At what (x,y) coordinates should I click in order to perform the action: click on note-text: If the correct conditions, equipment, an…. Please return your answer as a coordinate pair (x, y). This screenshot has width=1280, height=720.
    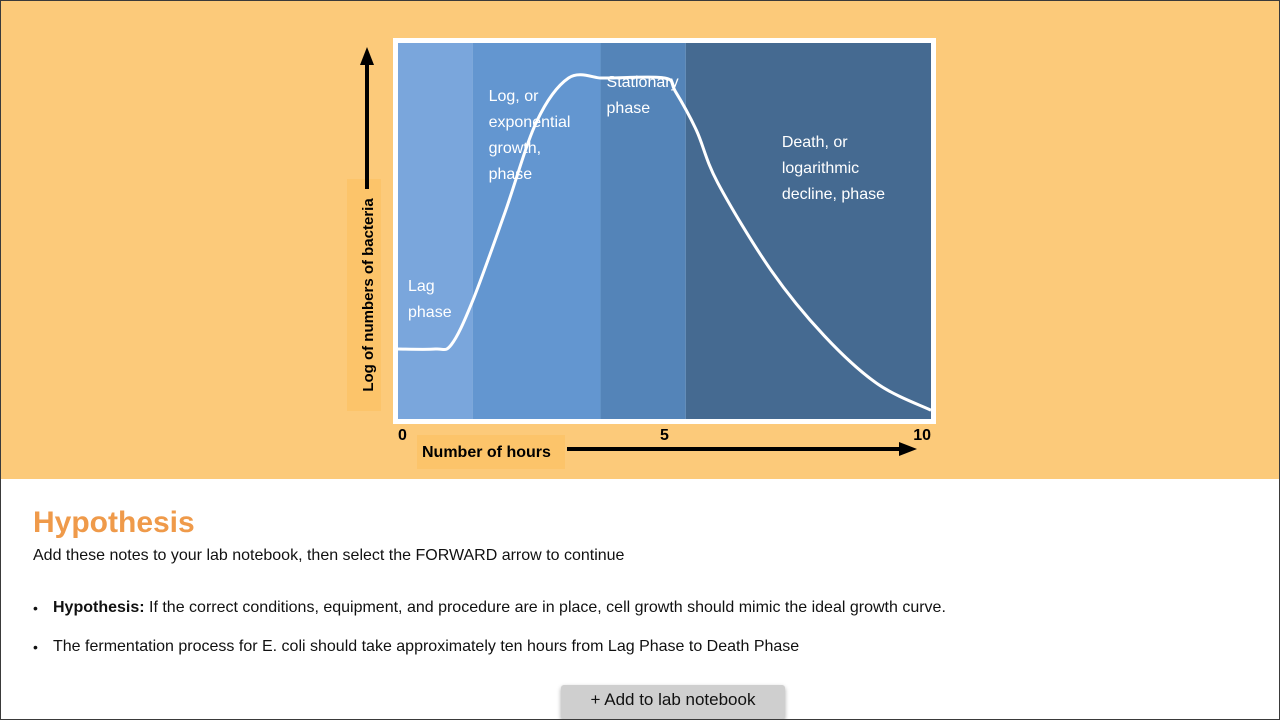
    Looking at the image, I should click on (545, 607).